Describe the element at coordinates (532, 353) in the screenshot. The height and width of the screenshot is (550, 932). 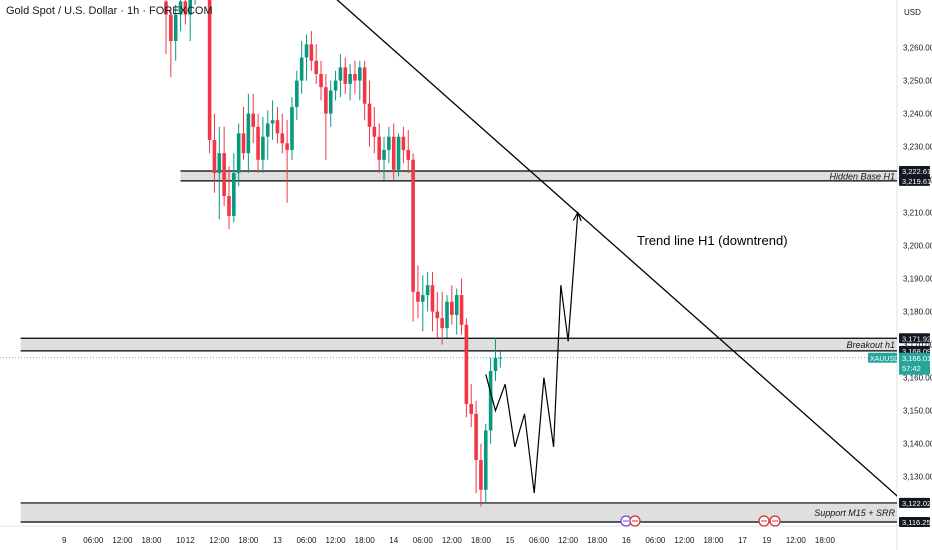
I see `forecast-path` at that location.